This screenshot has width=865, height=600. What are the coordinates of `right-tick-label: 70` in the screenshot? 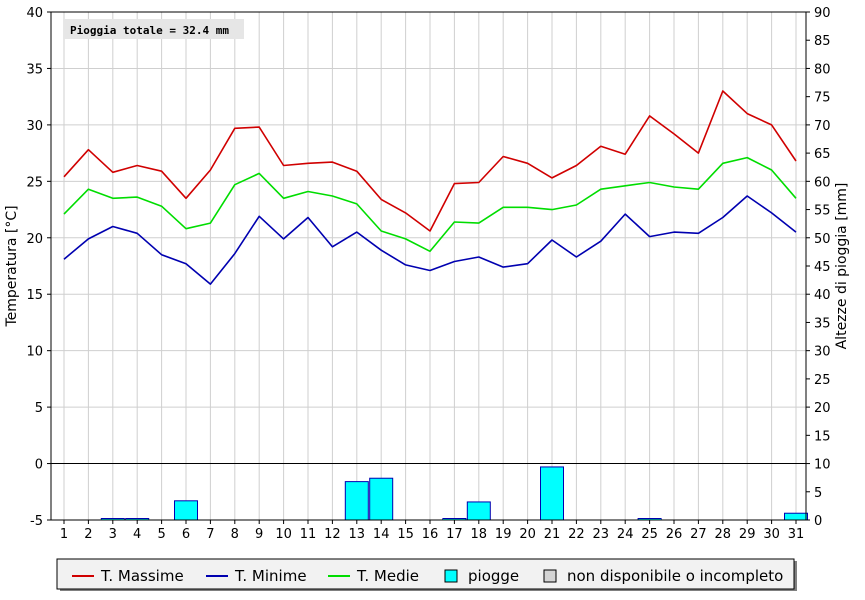 It's located at (822, 126).